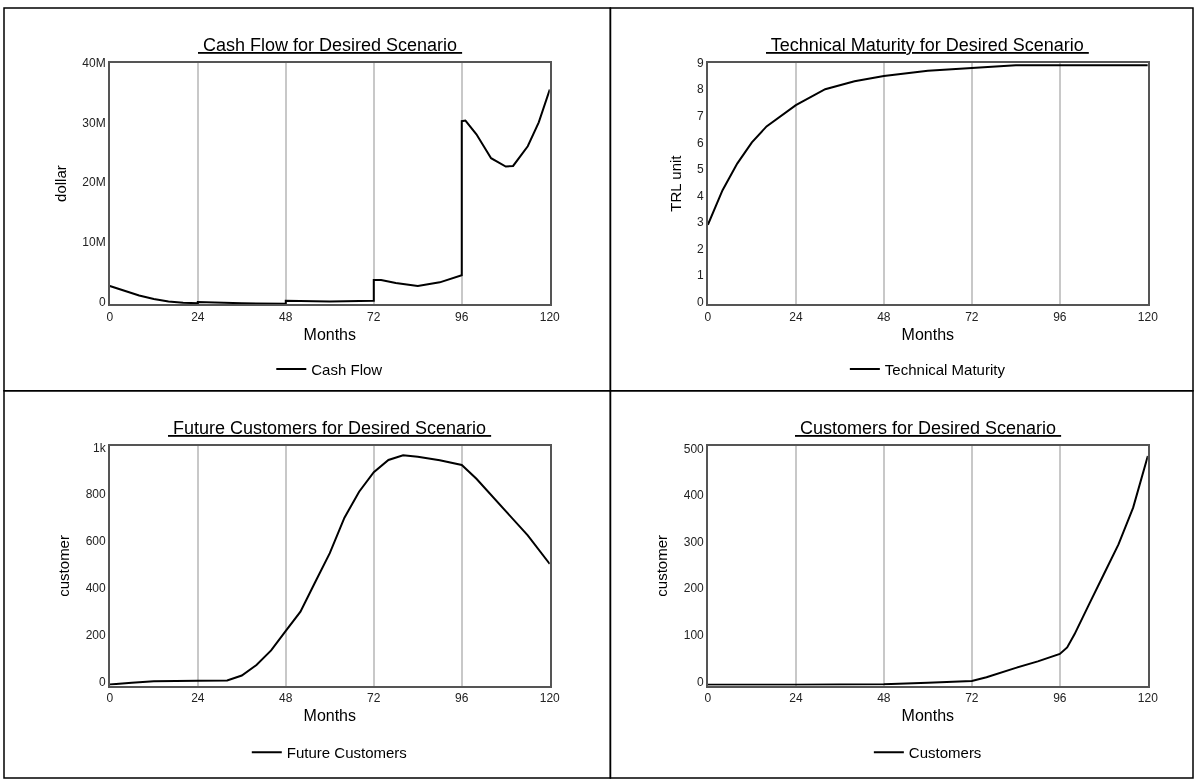  I want to click on y-tick-label: 10M, so click(94, 241).